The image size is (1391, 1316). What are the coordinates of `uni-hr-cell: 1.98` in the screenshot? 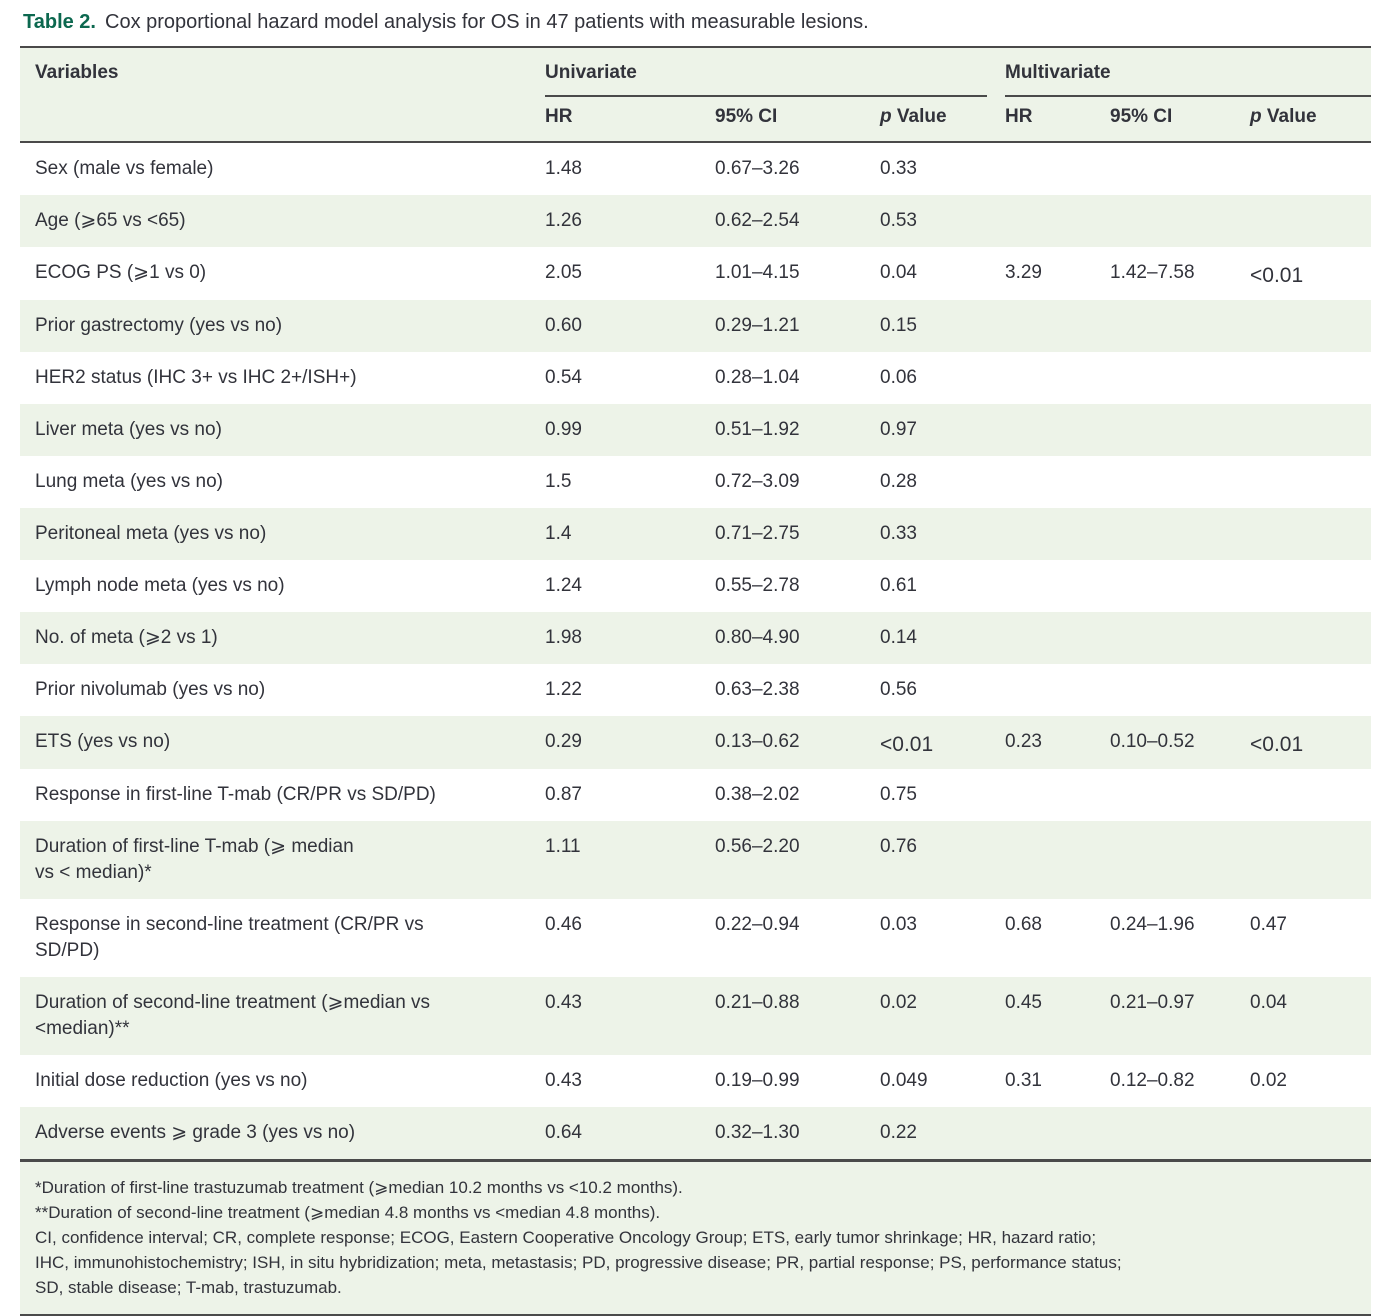 It's located at (630, 638).